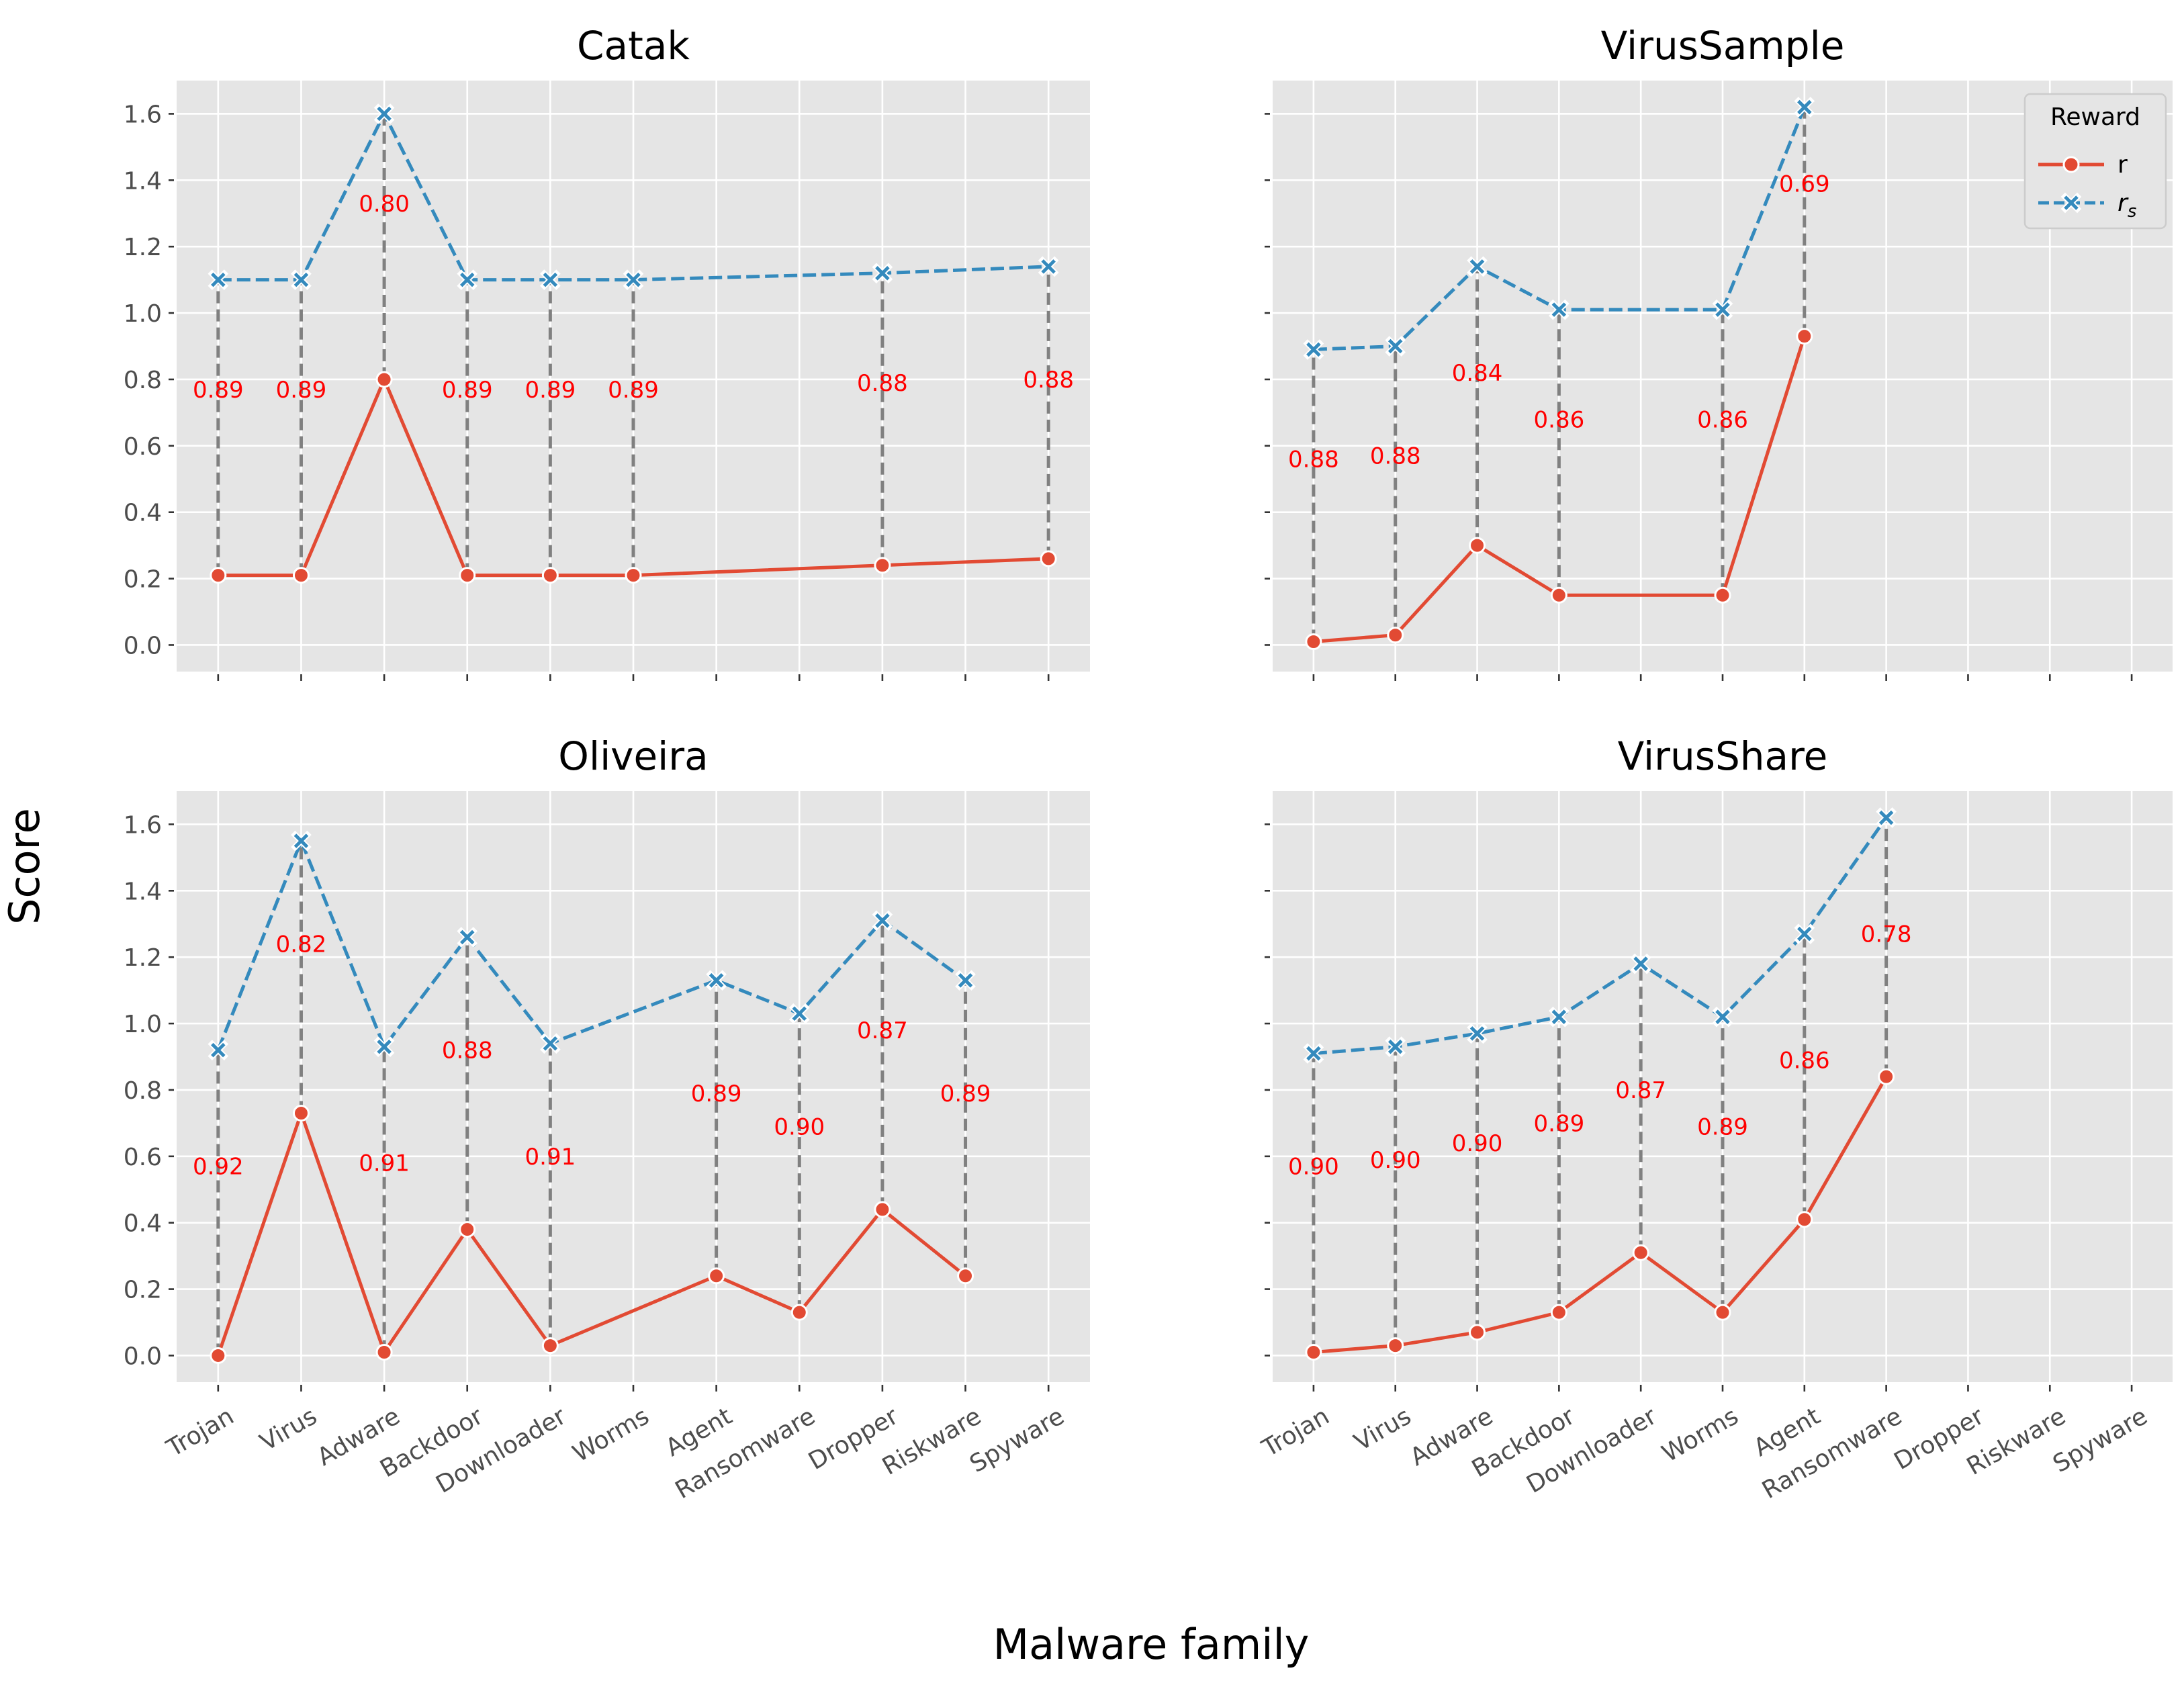 This screenshot has height=1685, width=2184. Describe the element at coordinates (25, 867) in the screenshot. I see `y-axis-title: Score` at that location.